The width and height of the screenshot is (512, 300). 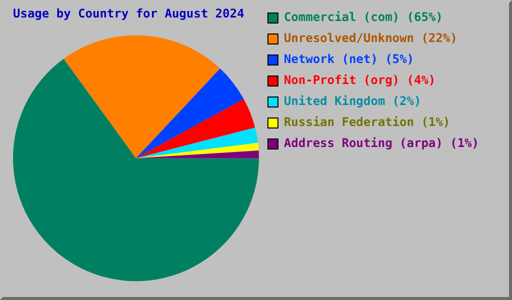 I want to click on legend-label: Non-Profit (org) (4%), so click(x=360, y=80).